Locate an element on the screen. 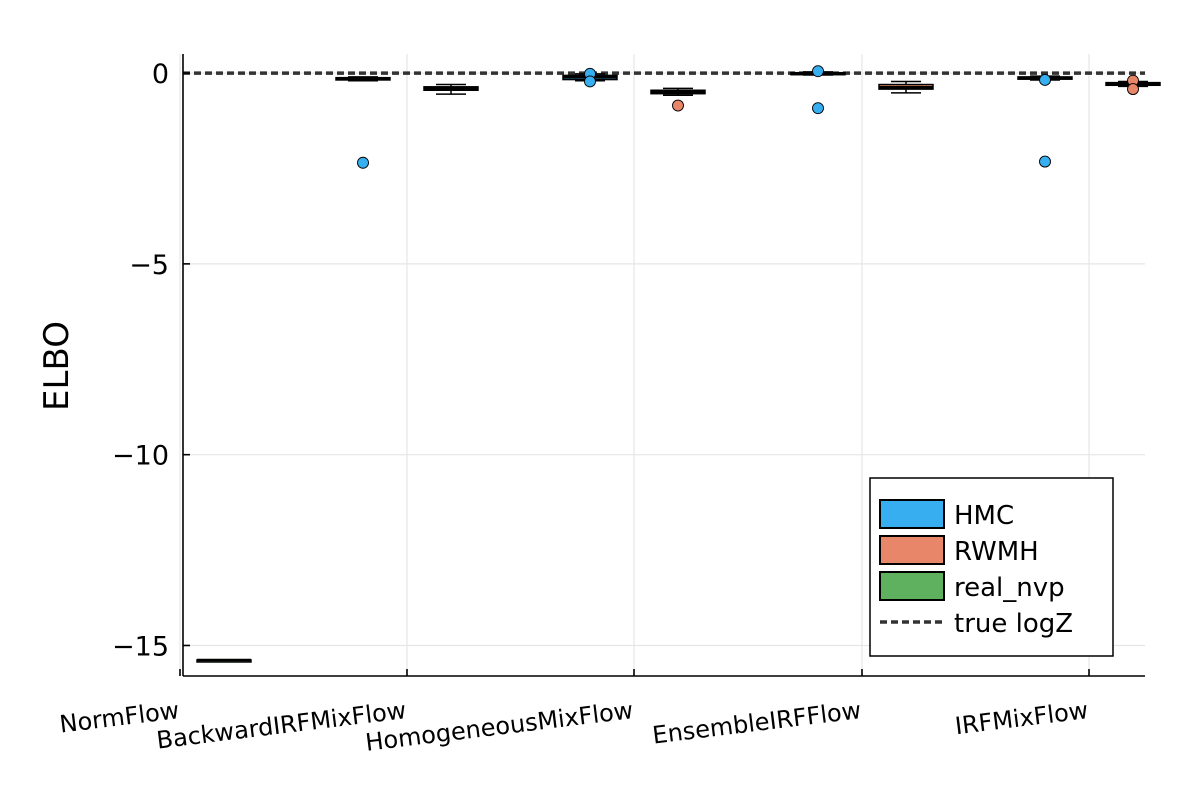 Image resolution: width=1200 pixels, height=800 pixels. legend-label: true logZ is located at coordinates (1013, 624).